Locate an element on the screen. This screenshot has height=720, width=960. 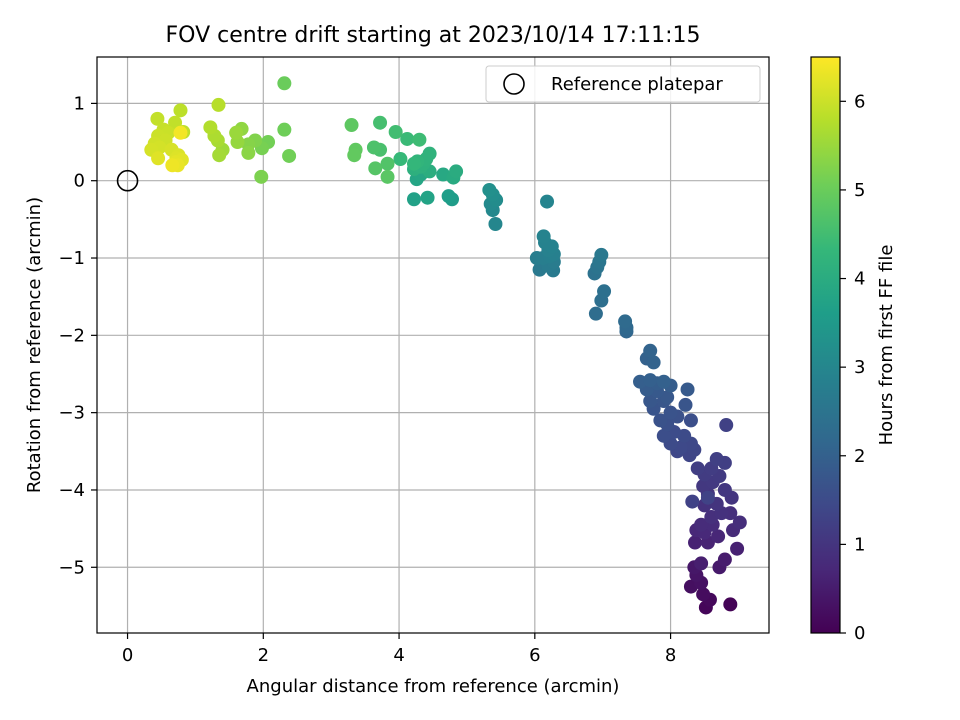
colorbar-tick-label: 1 is located at coordinates (859, 544).